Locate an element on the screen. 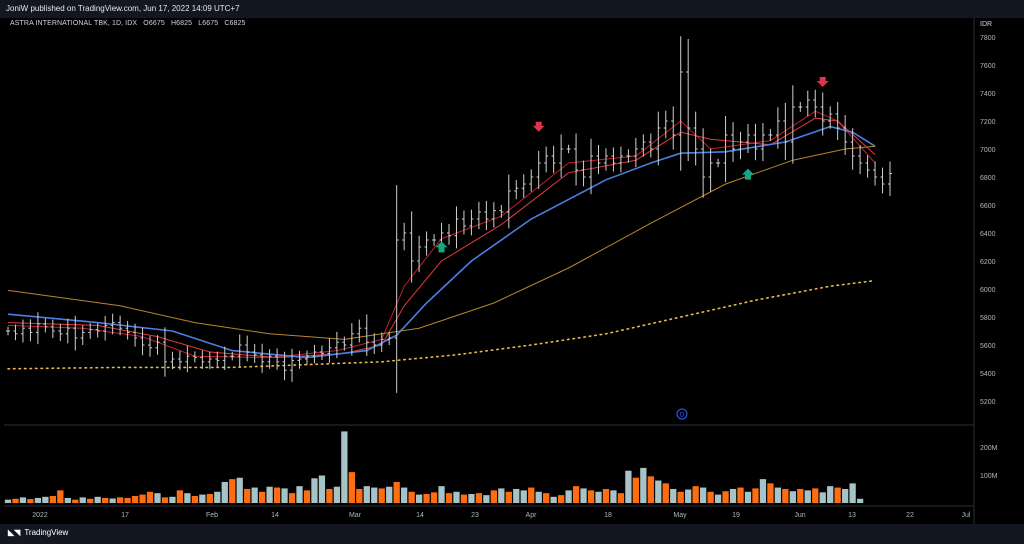  ohlc-high: H6825 is located at coordinates (181, 23).